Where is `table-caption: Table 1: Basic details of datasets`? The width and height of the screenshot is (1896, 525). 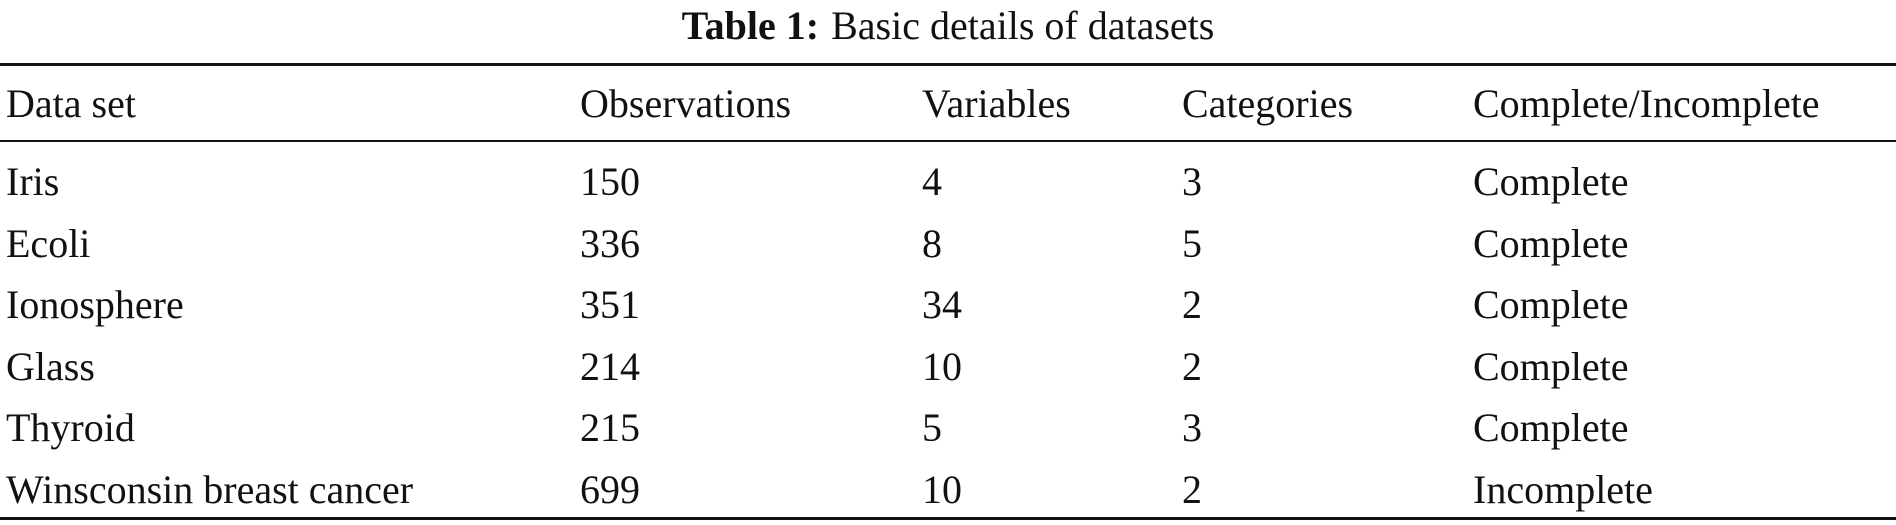
table-caption: Table 1: Basic details of datasets is located at coordinates (948, 26).